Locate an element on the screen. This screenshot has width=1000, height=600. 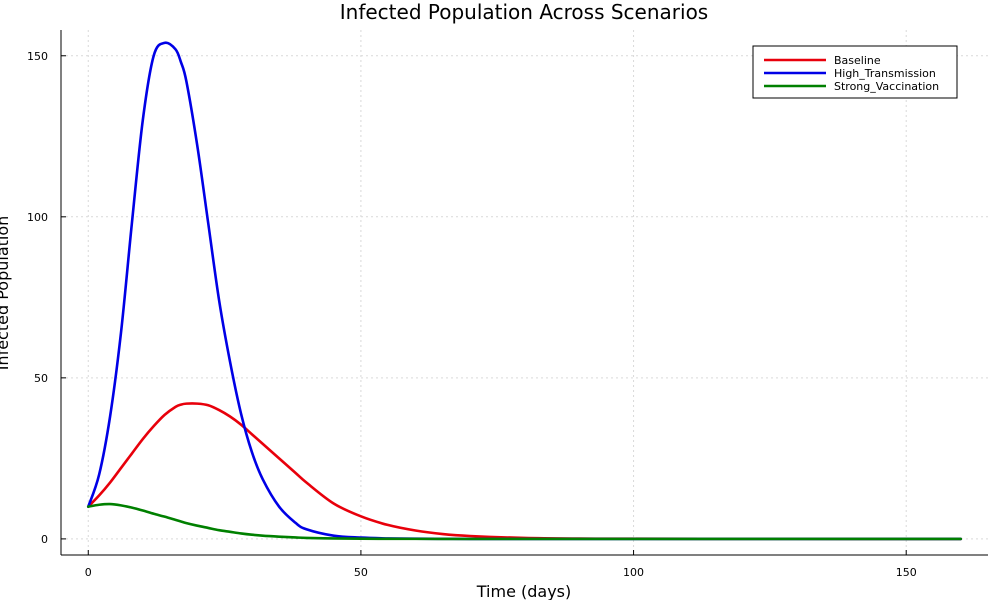
y-axis-title: Infected Population is located at coordinates (6, 293).